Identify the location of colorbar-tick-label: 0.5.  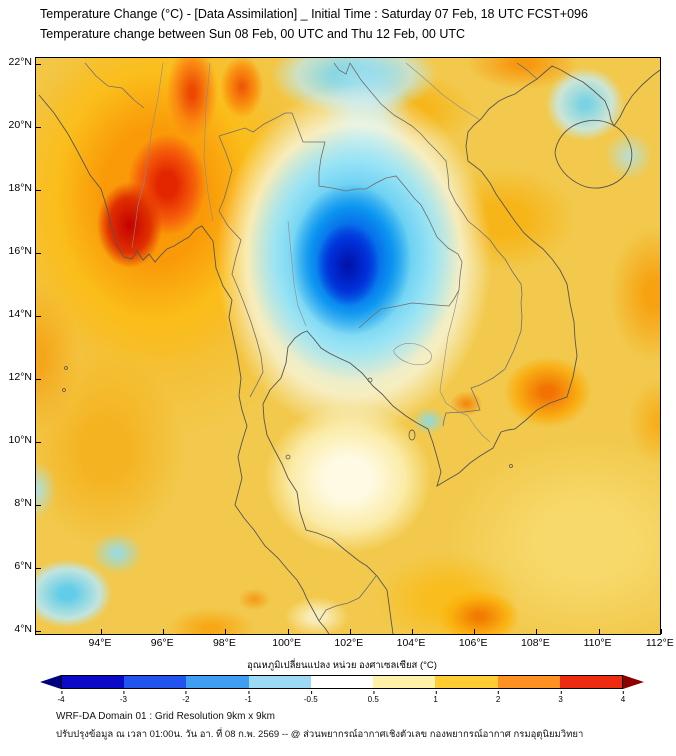
(373, 697).